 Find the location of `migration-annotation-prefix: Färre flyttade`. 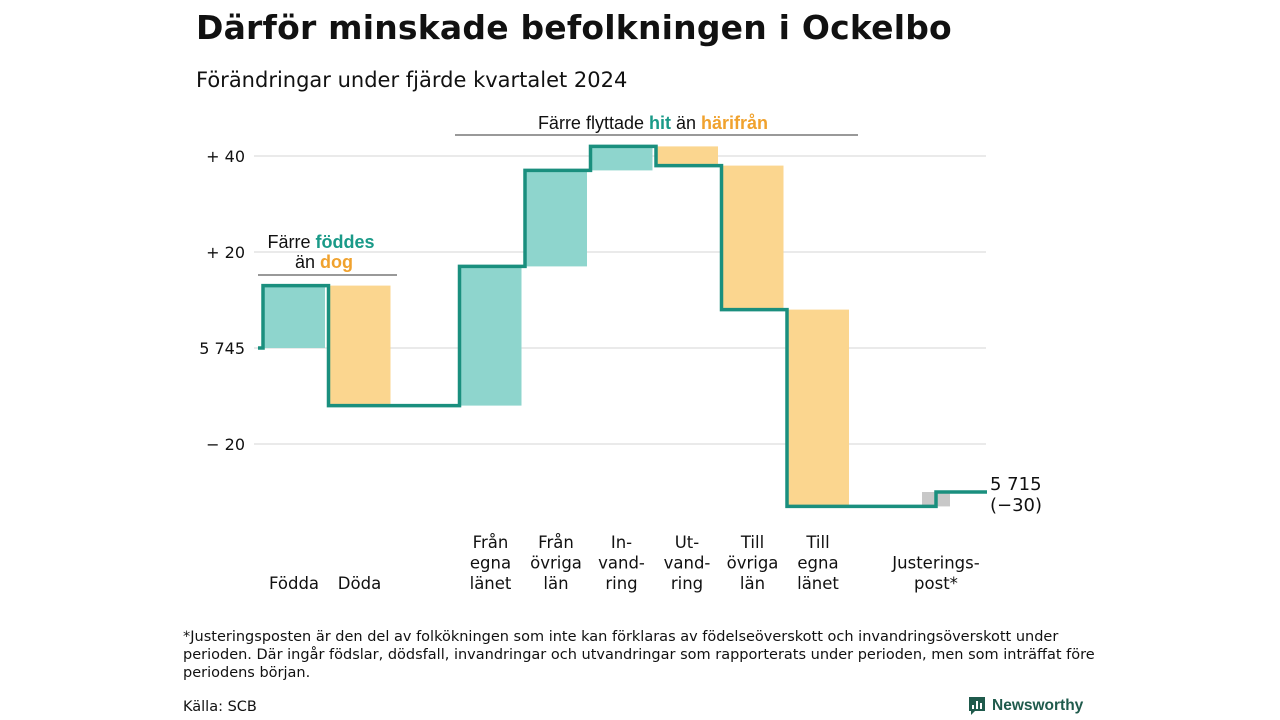

migration-annotation-prefix: Färre flyttade is located at coordinates (593, 123).